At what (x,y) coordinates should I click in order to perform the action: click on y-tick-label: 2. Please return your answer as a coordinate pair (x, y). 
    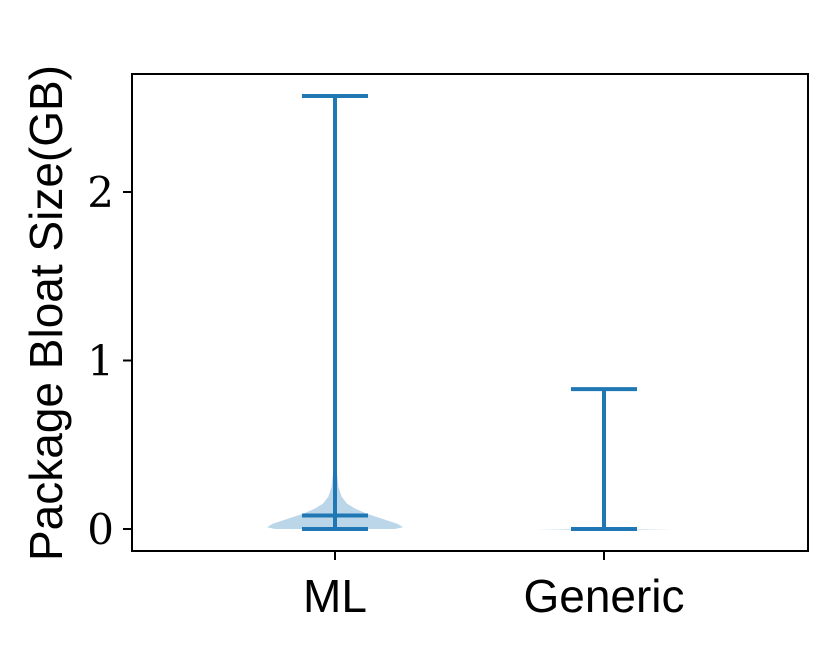
    Looking at the image, I should click on (100, 192).